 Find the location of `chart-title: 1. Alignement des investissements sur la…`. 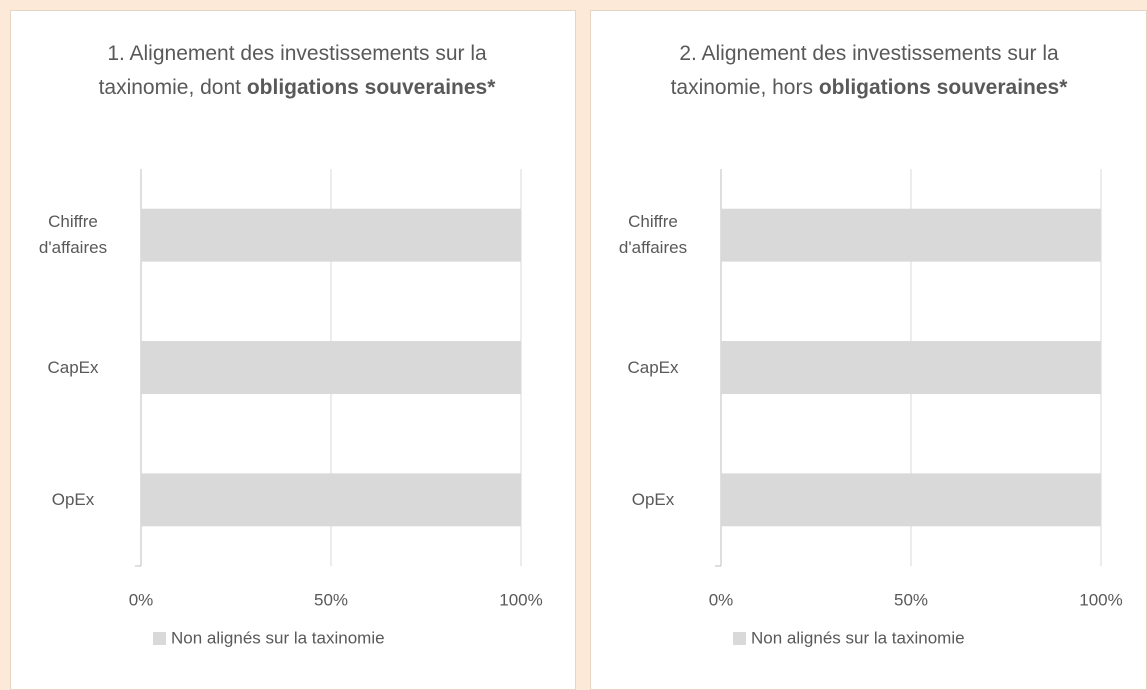

chart-title: 1. Alignement des investissements sur la… is located at coordinates (297, 71).